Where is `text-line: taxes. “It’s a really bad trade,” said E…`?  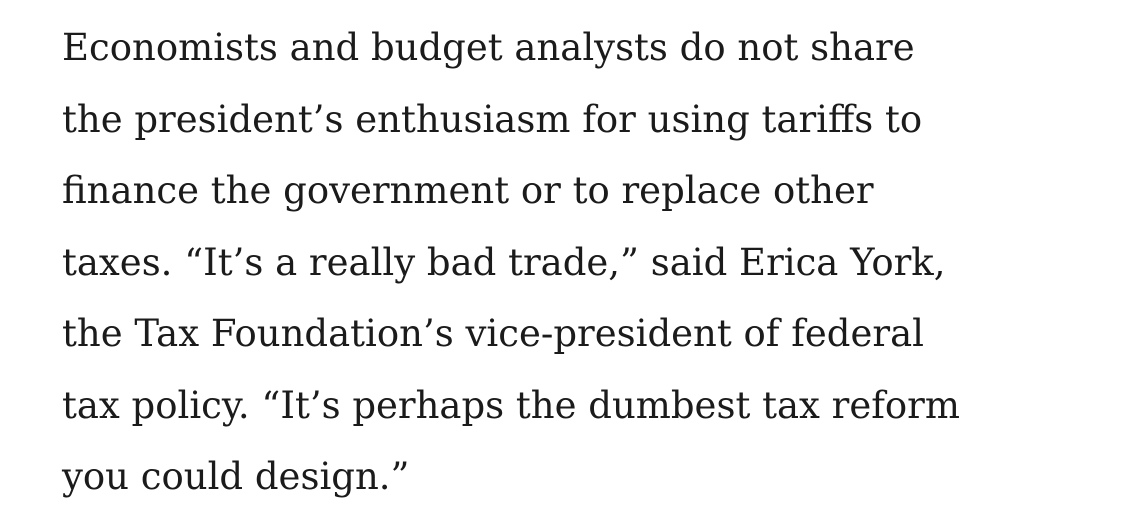
text-line: taxes. “It’s a really bad trade,” said E… is located at coordinates (504, 262).